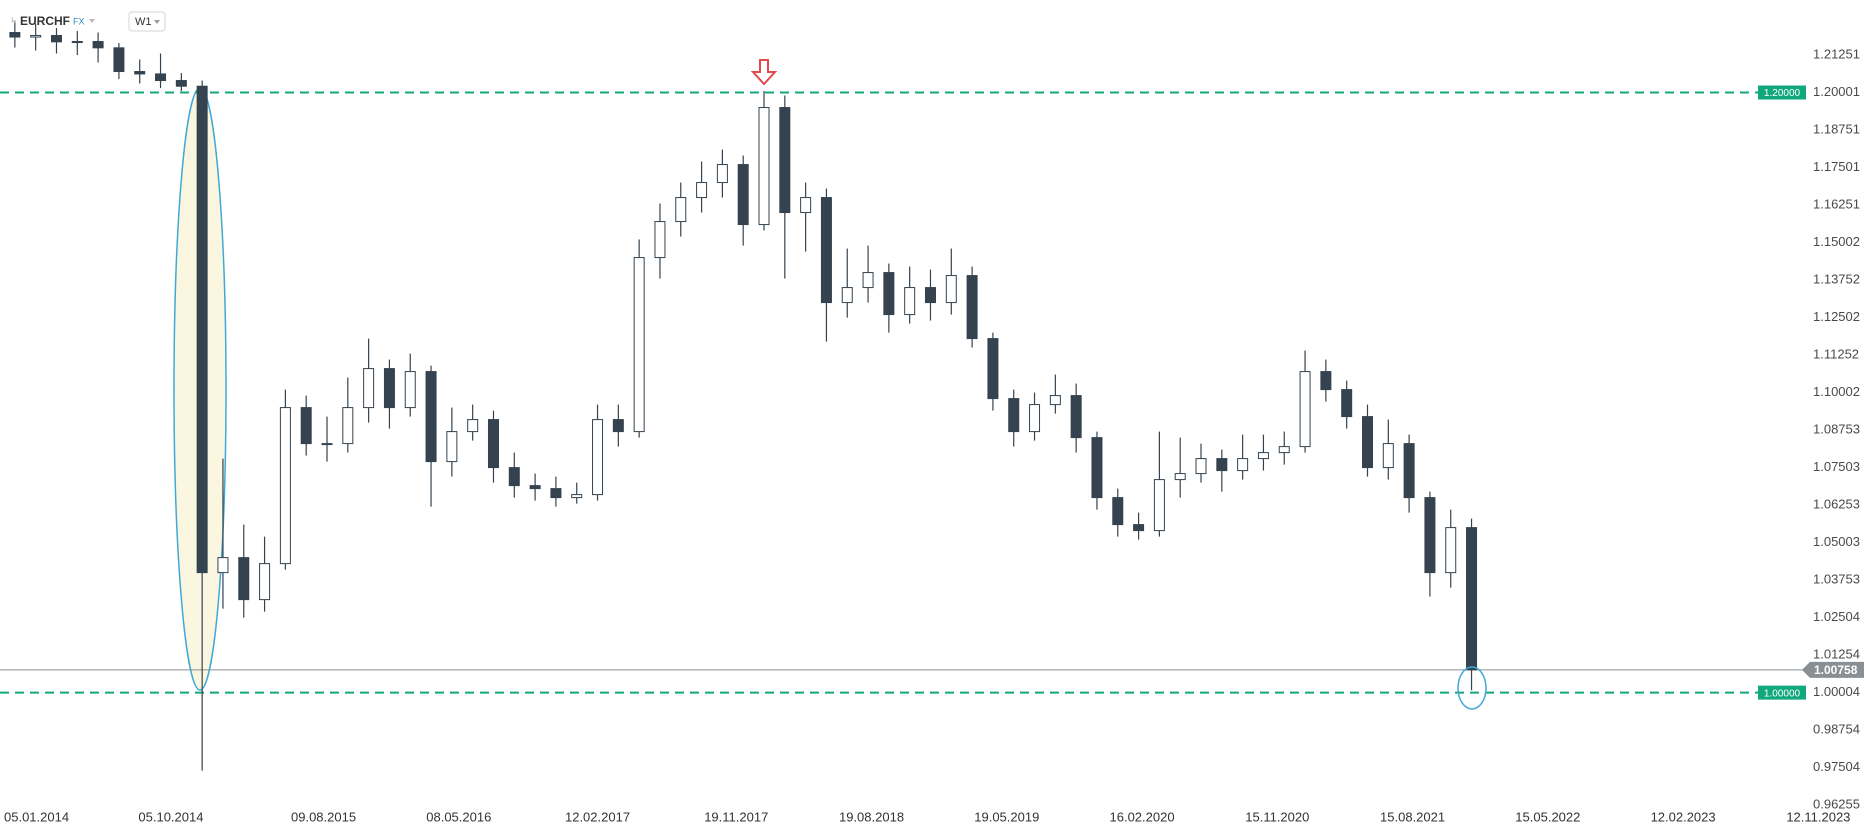  I want to click on x-tick-label: 15.11.2020, so click(1277, 816).